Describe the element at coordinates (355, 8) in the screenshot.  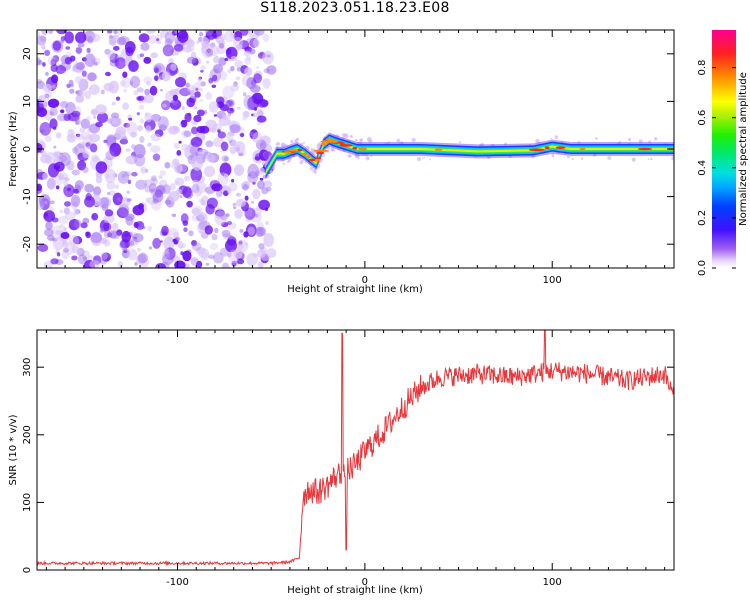
I see `chart-title: S118.2023.051.18.23.E08` at that location.